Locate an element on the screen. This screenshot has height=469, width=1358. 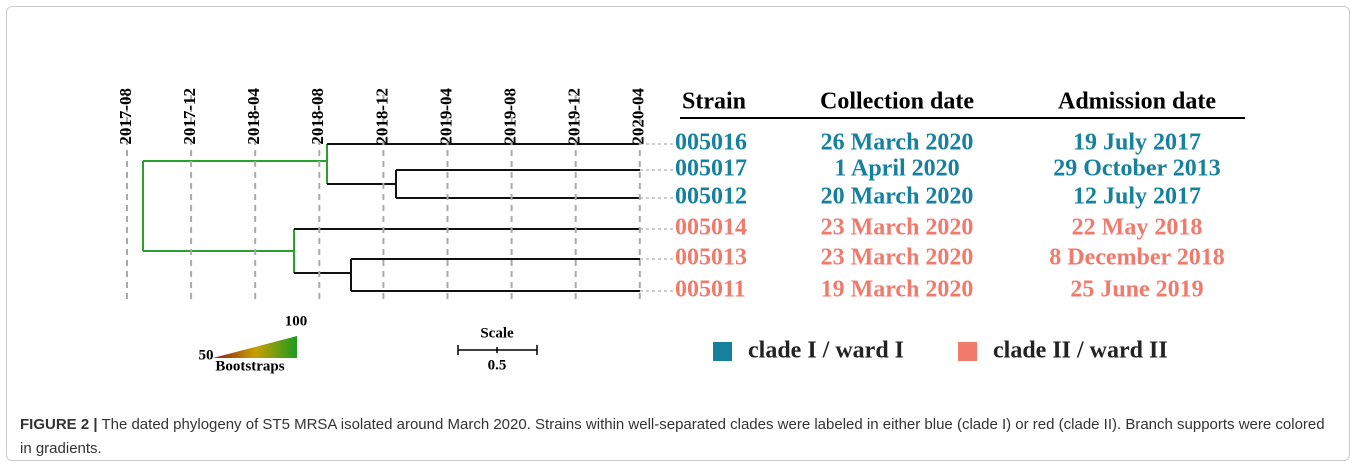
branch is located at coordinates (467, 217).